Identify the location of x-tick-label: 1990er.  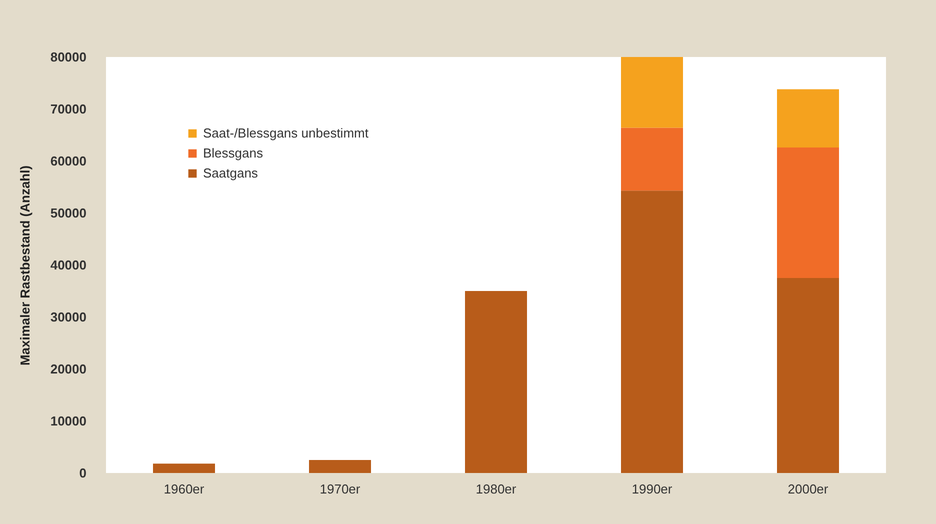
(652, 489).